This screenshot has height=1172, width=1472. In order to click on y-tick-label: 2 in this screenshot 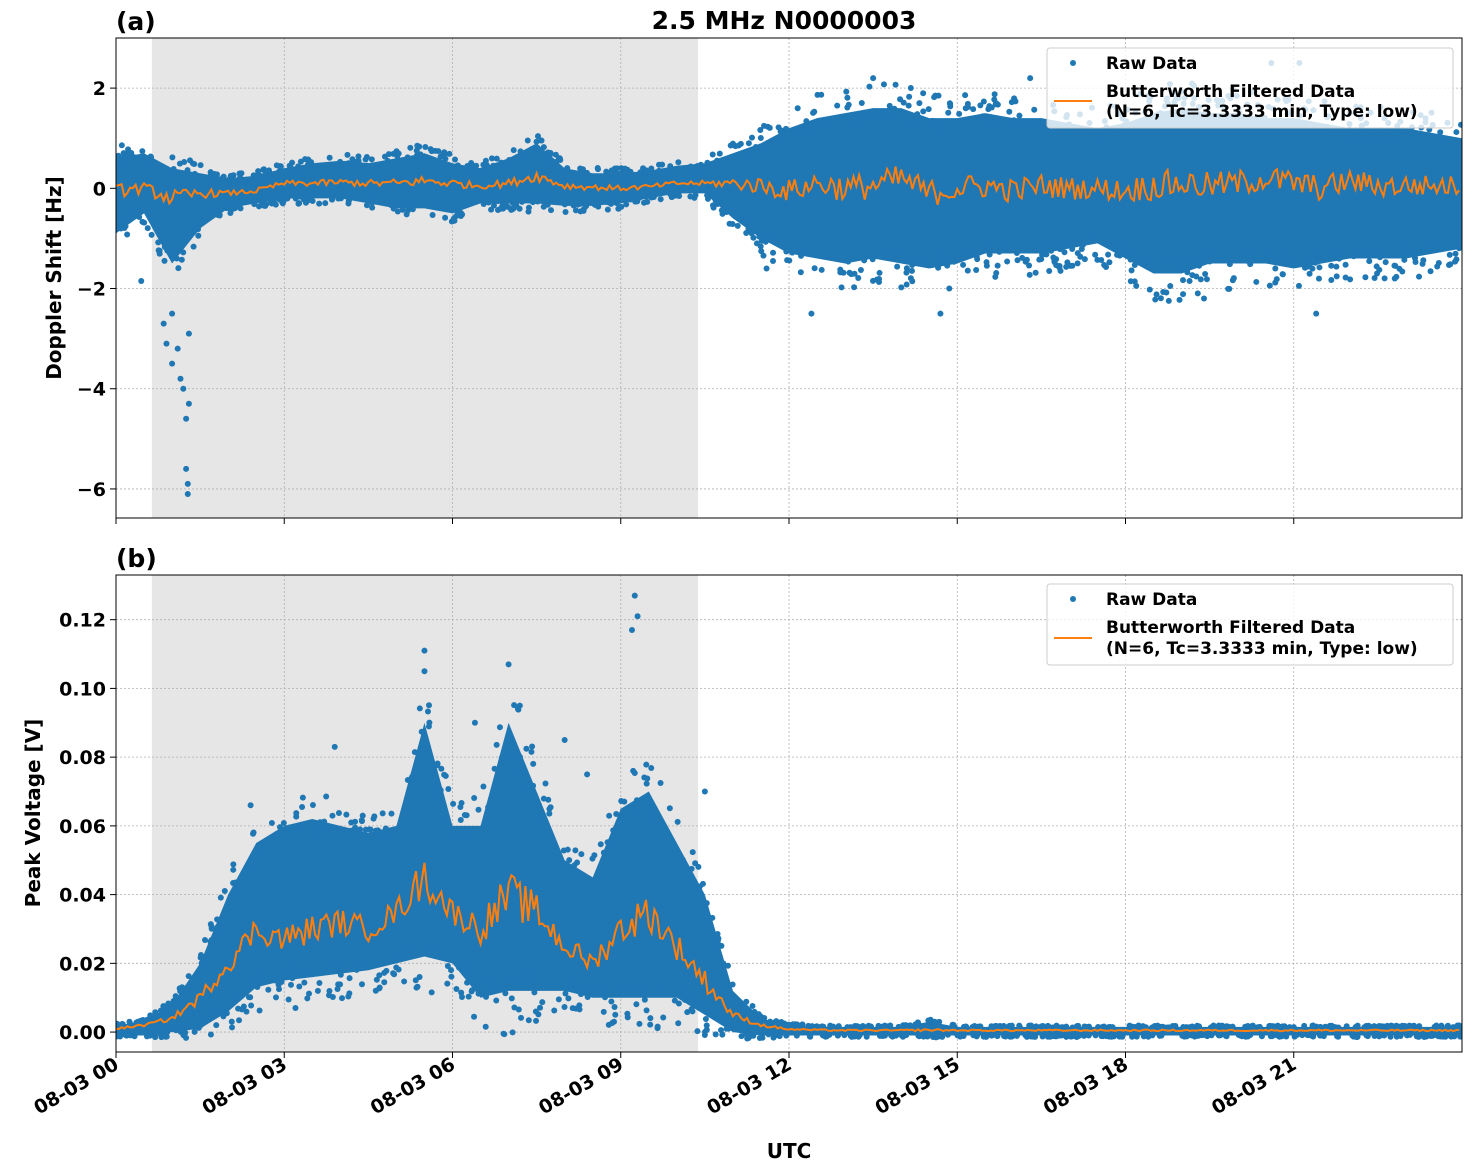, I will do `click(99, 89)`.